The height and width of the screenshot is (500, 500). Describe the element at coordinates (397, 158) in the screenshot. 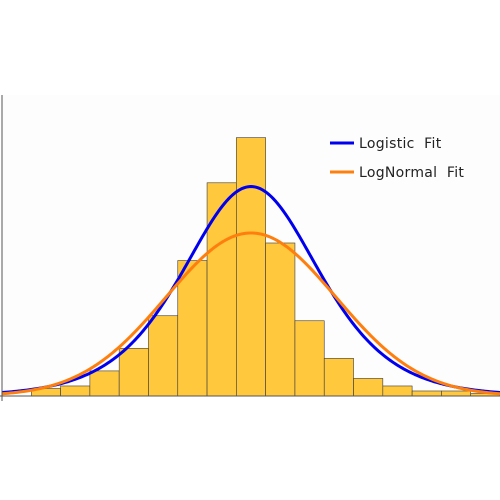

I see `legend: Logistic Fit LogNormal Fit` at that location.